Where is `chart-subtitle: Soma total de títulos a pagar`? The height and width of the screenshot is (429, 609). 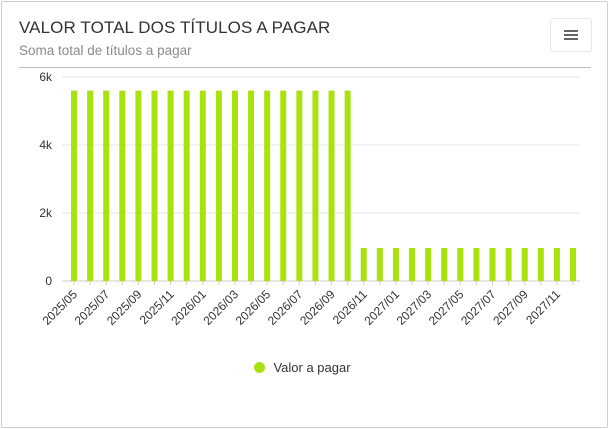
chart-subtitle: Soma total de títulos a pagar is located at coordinates (105, 50).